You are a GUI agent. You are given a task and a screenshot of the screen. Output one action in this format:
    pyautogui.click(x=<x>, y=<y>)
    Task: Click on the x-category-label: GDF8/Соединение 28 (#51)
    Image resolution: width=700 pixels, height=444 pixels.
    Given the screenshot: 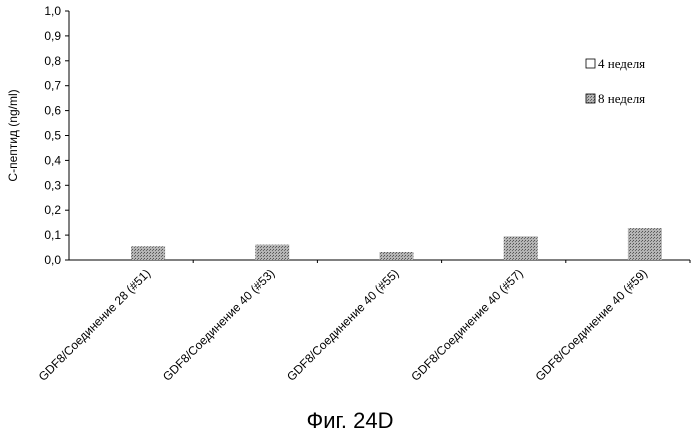 What is the action you would take?
    pyautogui.click(x=94, y=324)
    